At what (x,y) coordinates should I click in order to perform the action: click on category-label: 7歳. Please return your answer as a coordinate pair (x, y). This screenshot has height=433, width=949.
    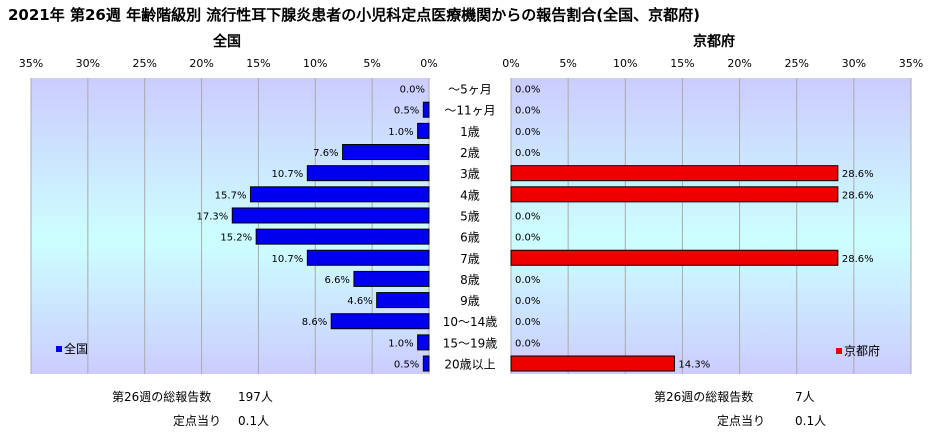
    Looking at the image, I should click on (470, 259).